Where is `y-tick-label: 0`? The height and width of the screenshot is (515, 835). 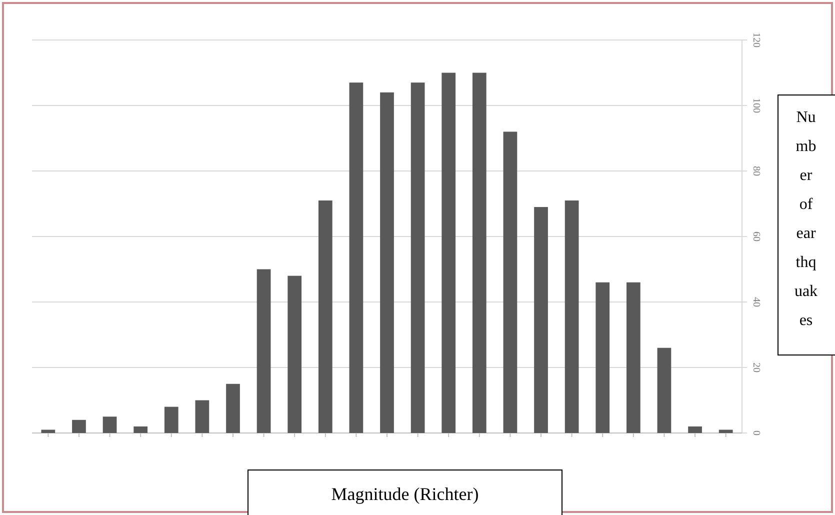 y-tick-label: 0 is located at coordinates (756, 433).